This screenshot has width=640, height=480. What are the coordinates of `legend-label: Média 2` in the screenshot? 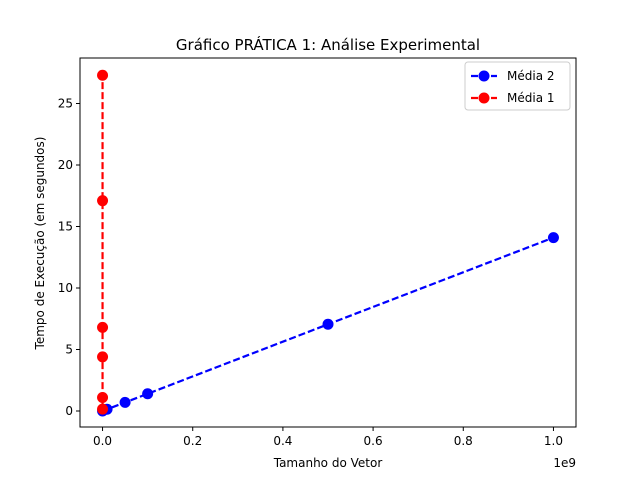 It's located at (531, 76).